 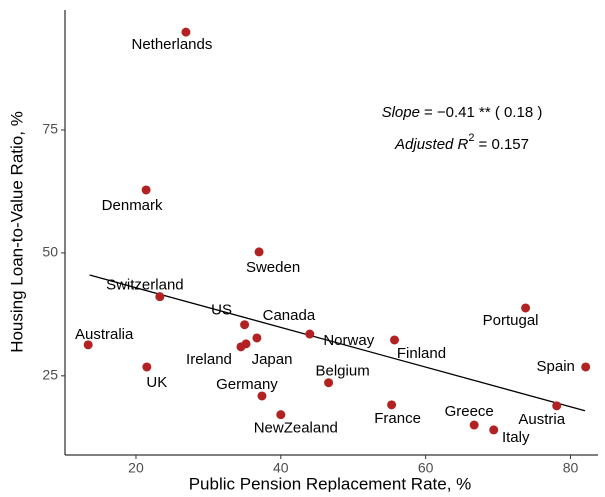 I want to click on annotation-part: = −0.41 ** ( 0.18 ), so click(x=483, y=112).